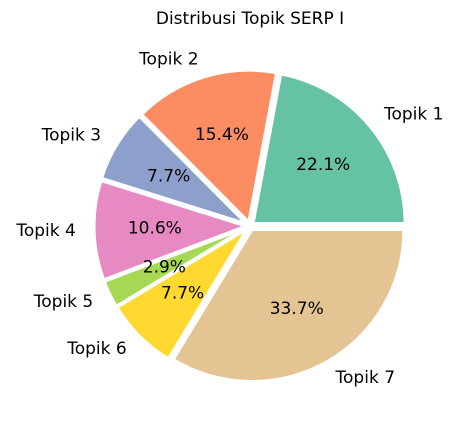  Describe the element at coordinates (96, 349) in the screenshot. I see `category-label-topik-6: Topik 6` at that location.